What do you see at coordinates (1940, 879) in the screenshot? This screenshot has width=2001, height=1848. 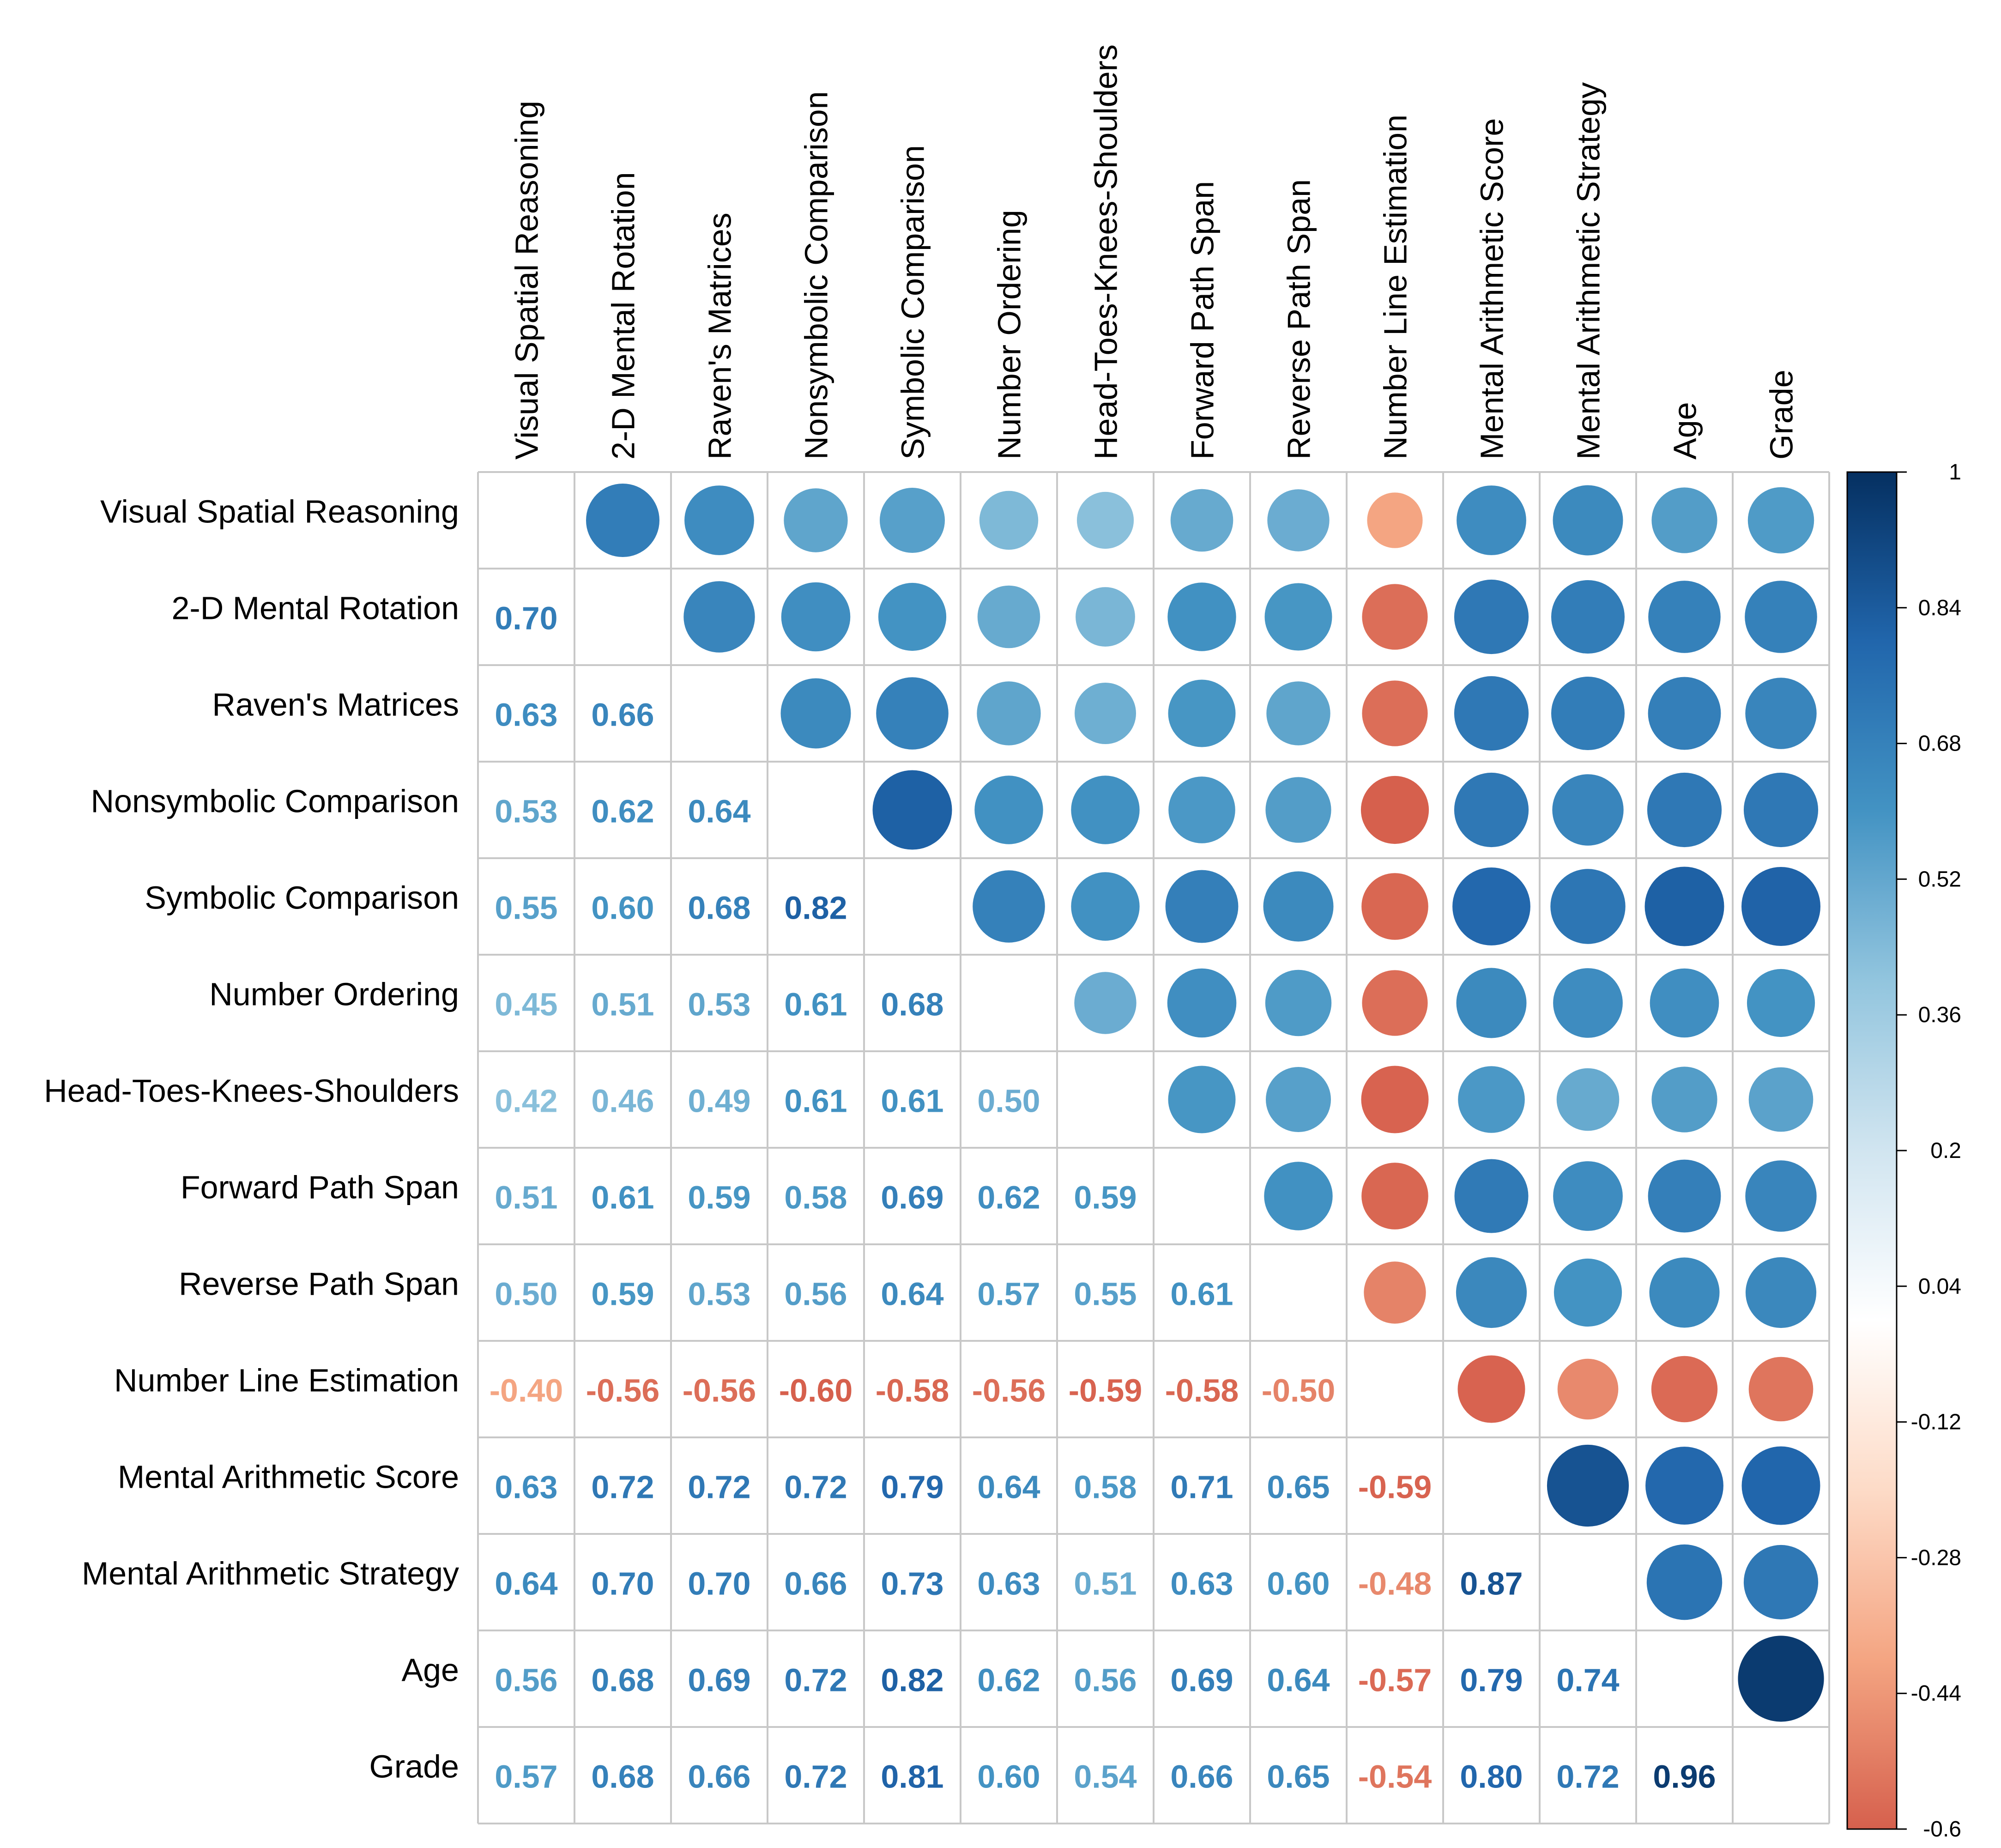 I see `colorbar-tick-label: 0.52` at bounding box center [1940, 879].